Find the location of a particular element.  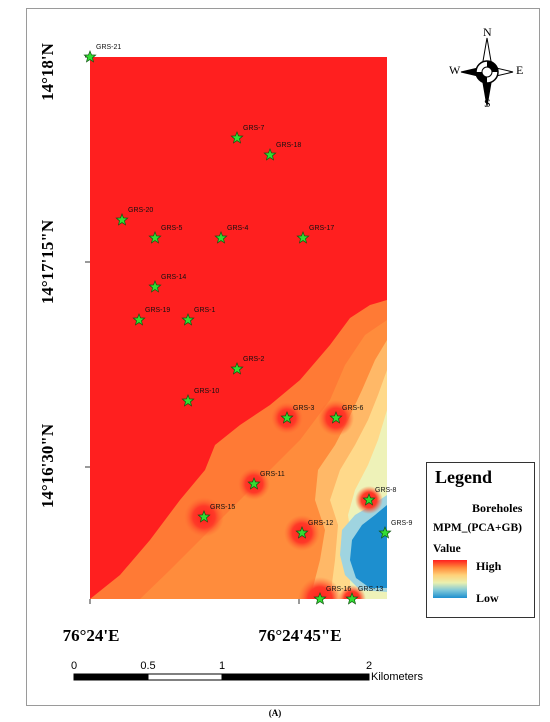

borehole-grs-6: GRS-6 is located at coordinates (346, 414).